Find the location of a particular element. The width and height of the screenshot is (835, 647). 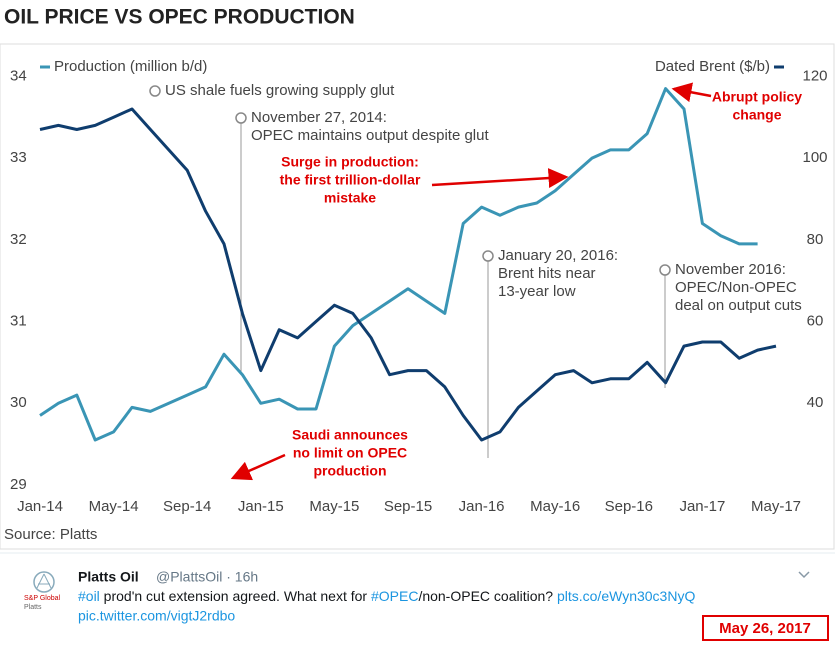

y2-tick-label: 120 is located at coordinates (814, 75).